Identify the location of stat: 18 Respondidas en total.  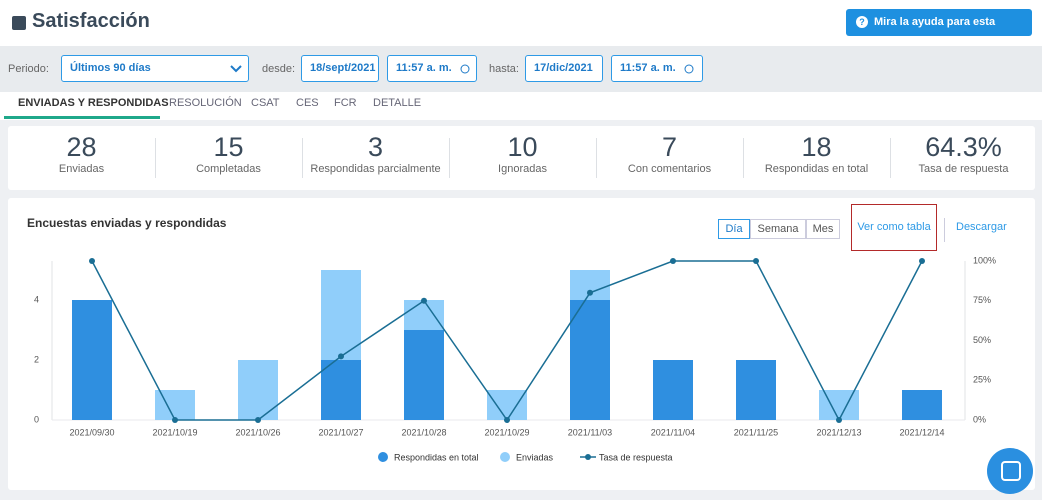
(816, 158).